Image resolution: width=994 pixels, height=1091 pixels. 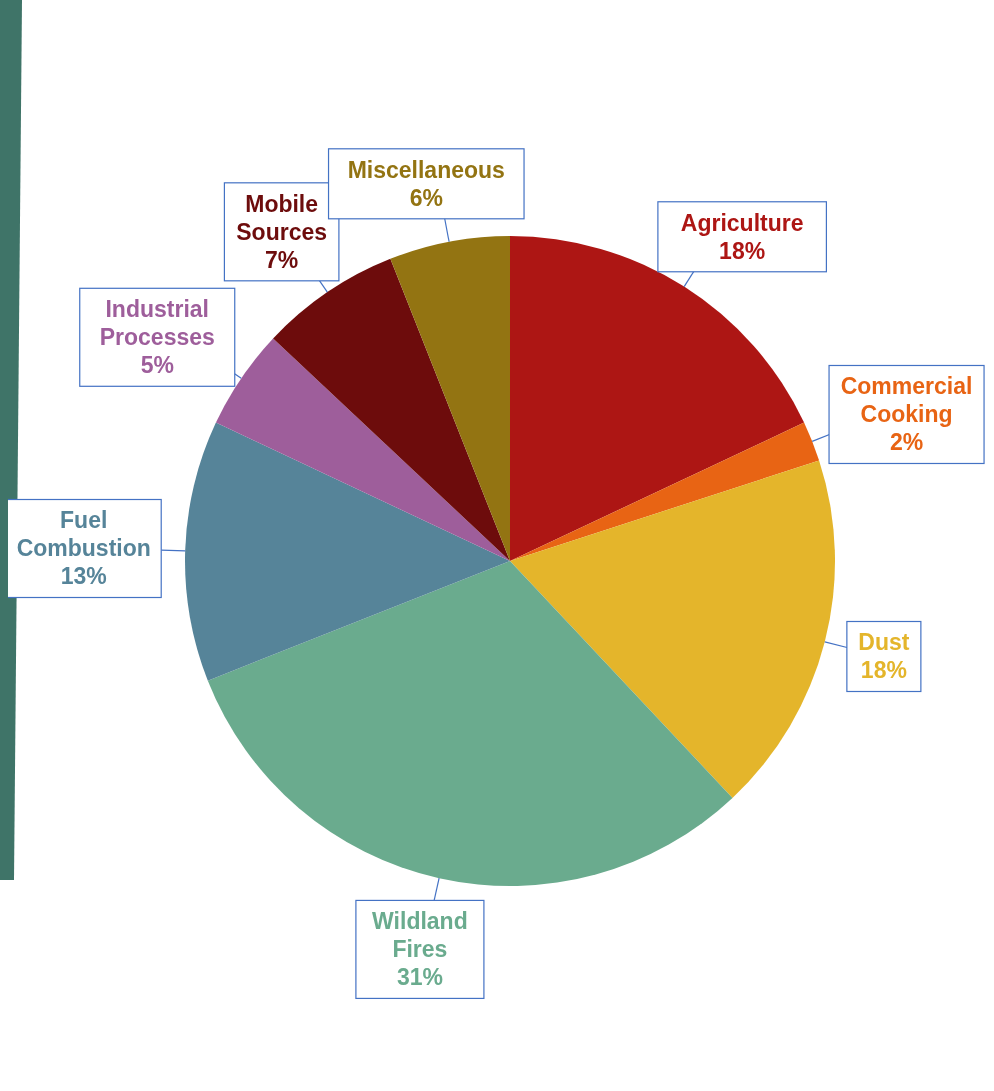 What do you see at coordinates (426, 197) in the screenshot?
I see `data-label: 6%` at bounding box center [426, 197].